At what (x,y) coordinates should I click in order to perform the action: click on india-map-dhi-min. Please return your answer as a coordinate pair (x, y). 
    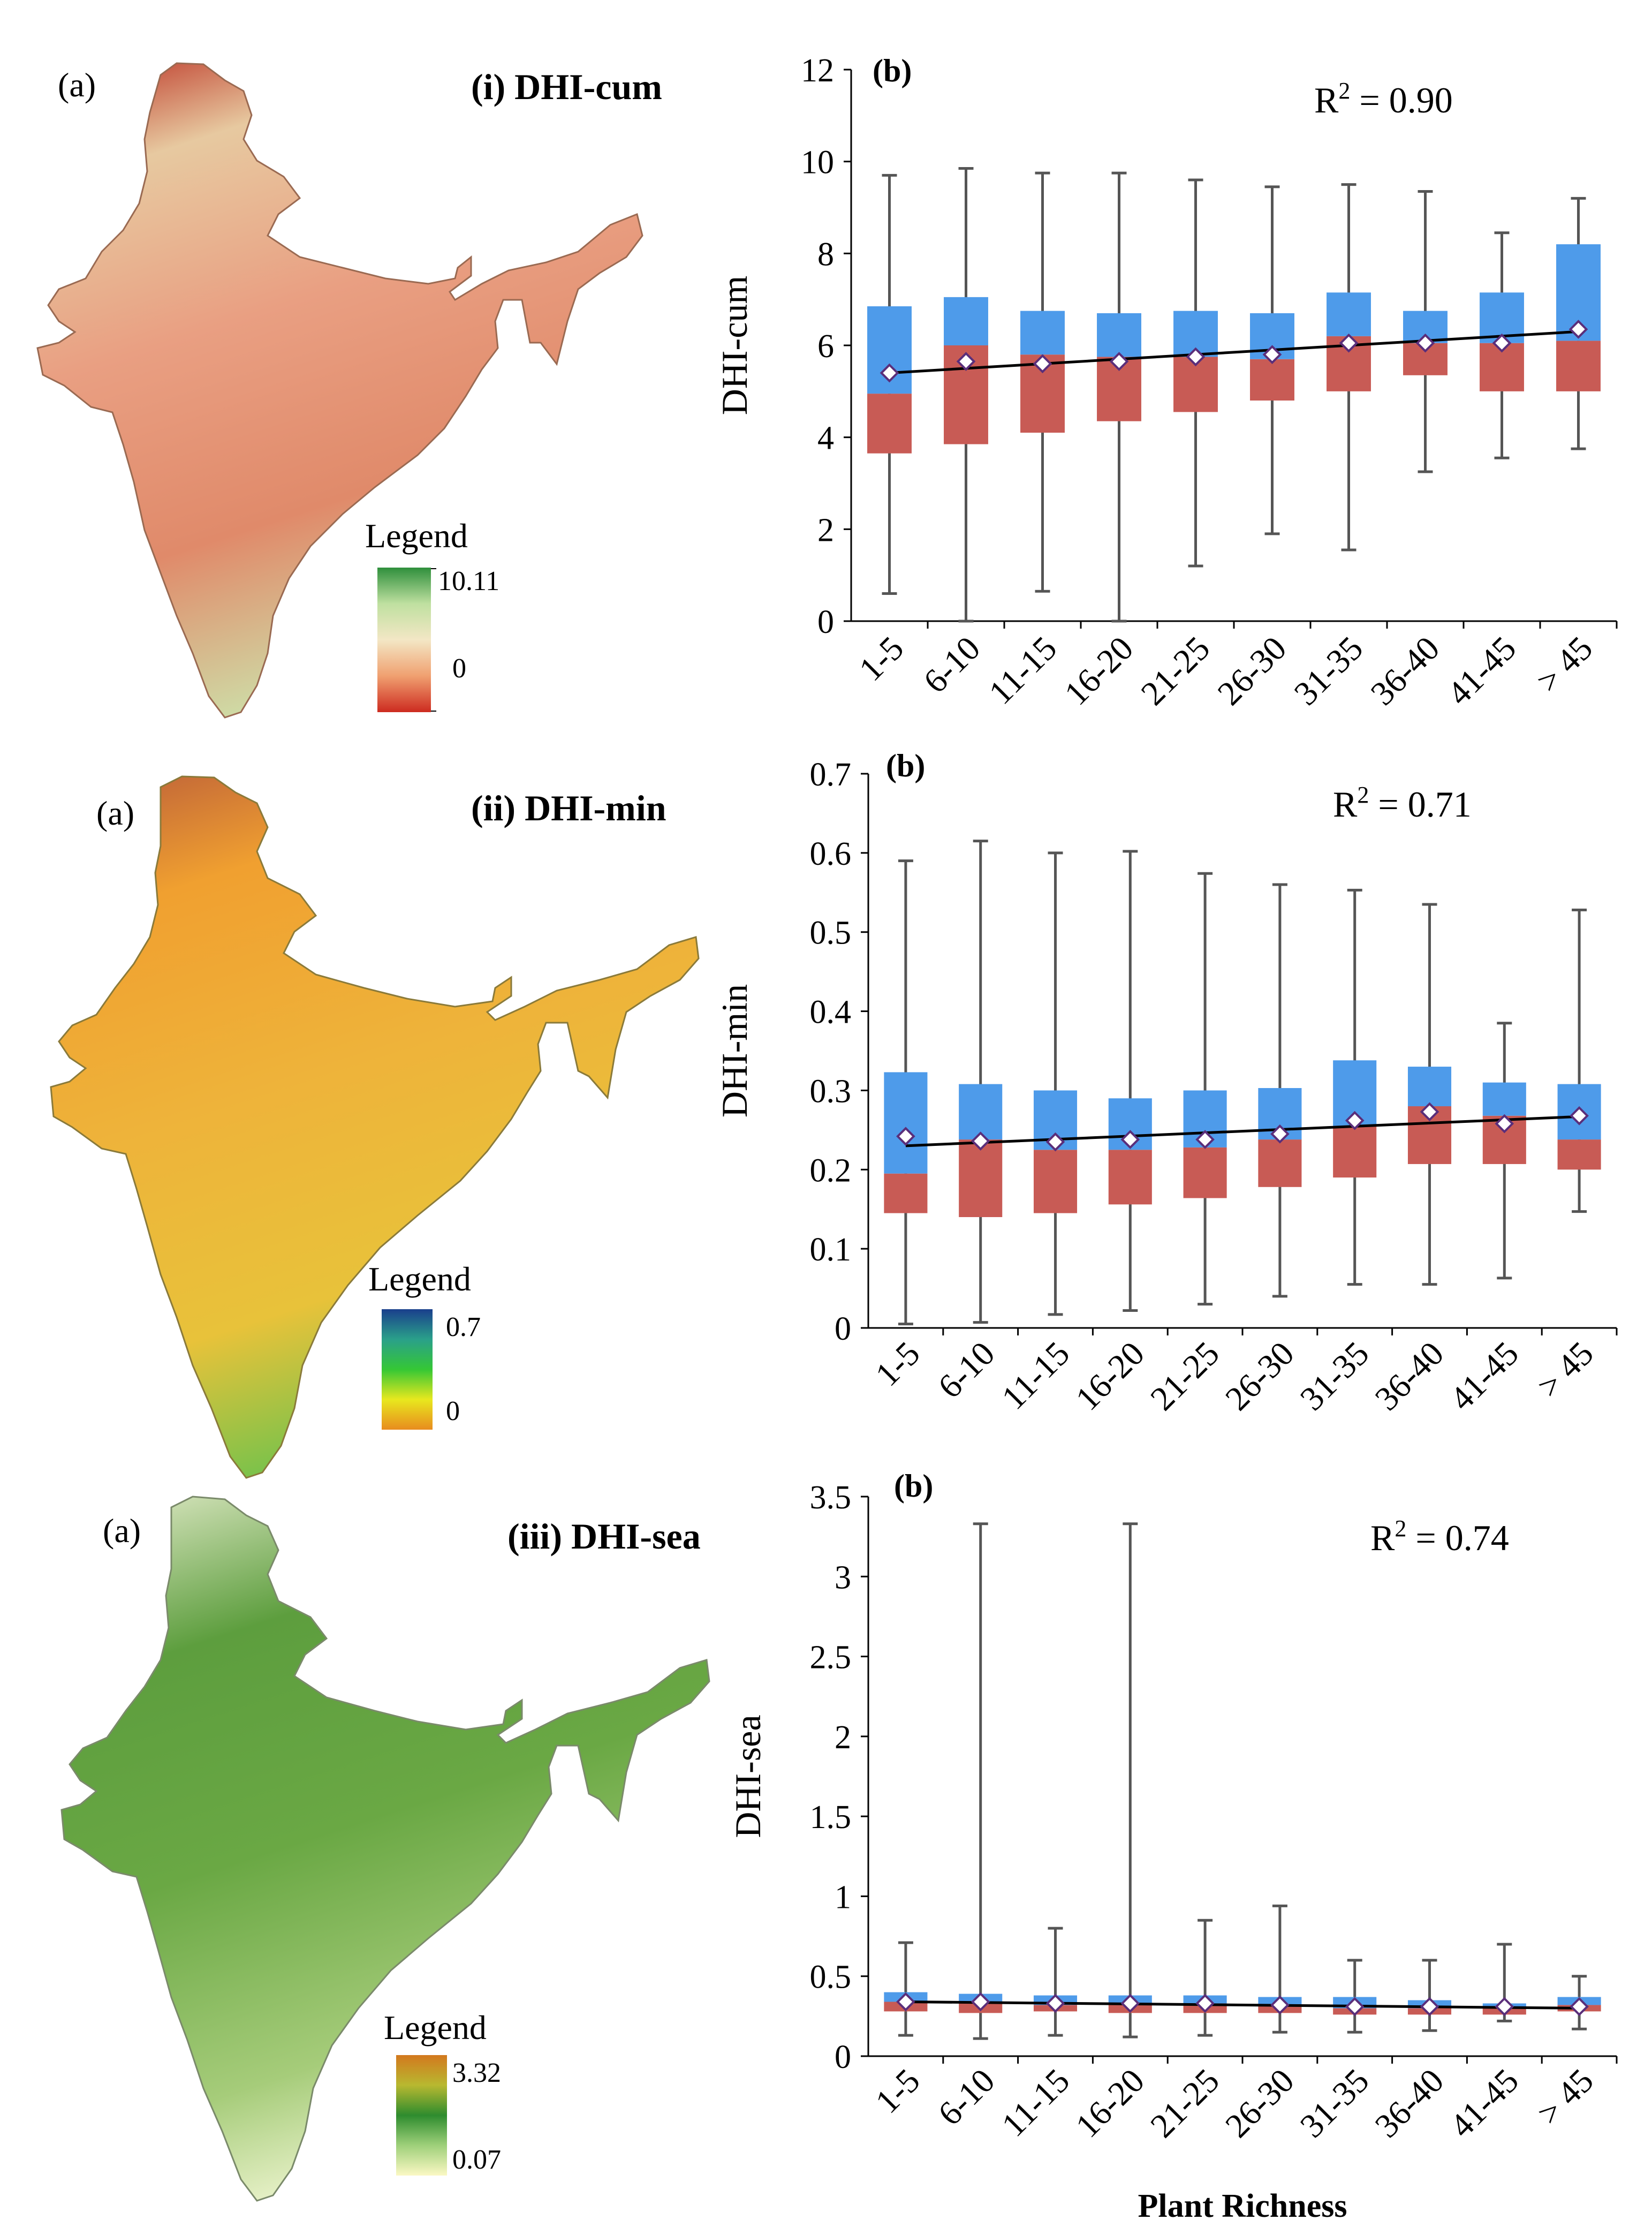
    Looking at the image, I should click on (375, 1127).